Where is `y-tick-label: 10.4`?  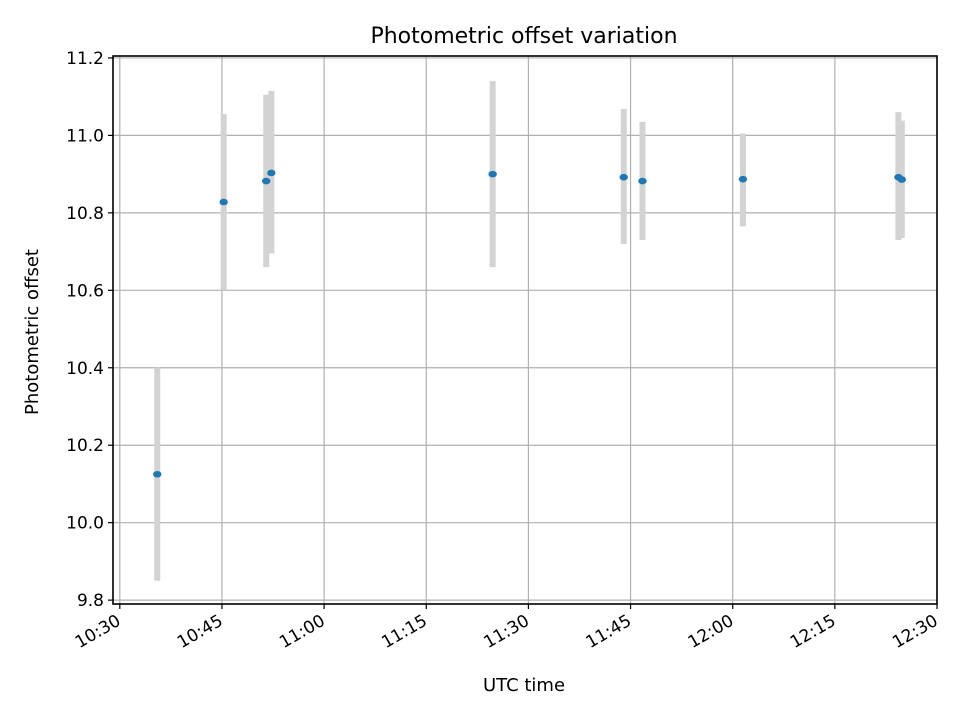
y-tick-label: 10.4 is located at coordinates (85, 369).